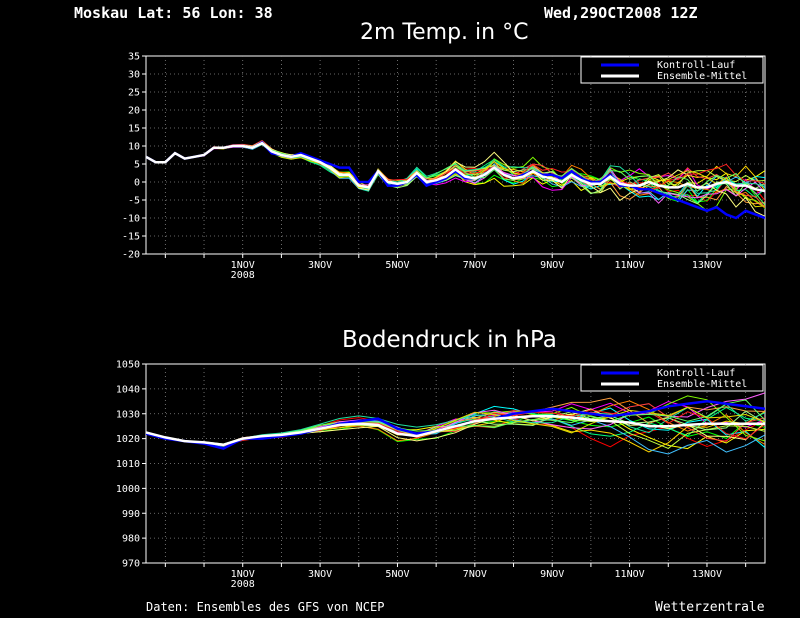 This screenshot has height=618, width=800. Describe the element at coordinates (131, 237) in the screenshot. I see `temp-y-tick-label: -15` at that location.